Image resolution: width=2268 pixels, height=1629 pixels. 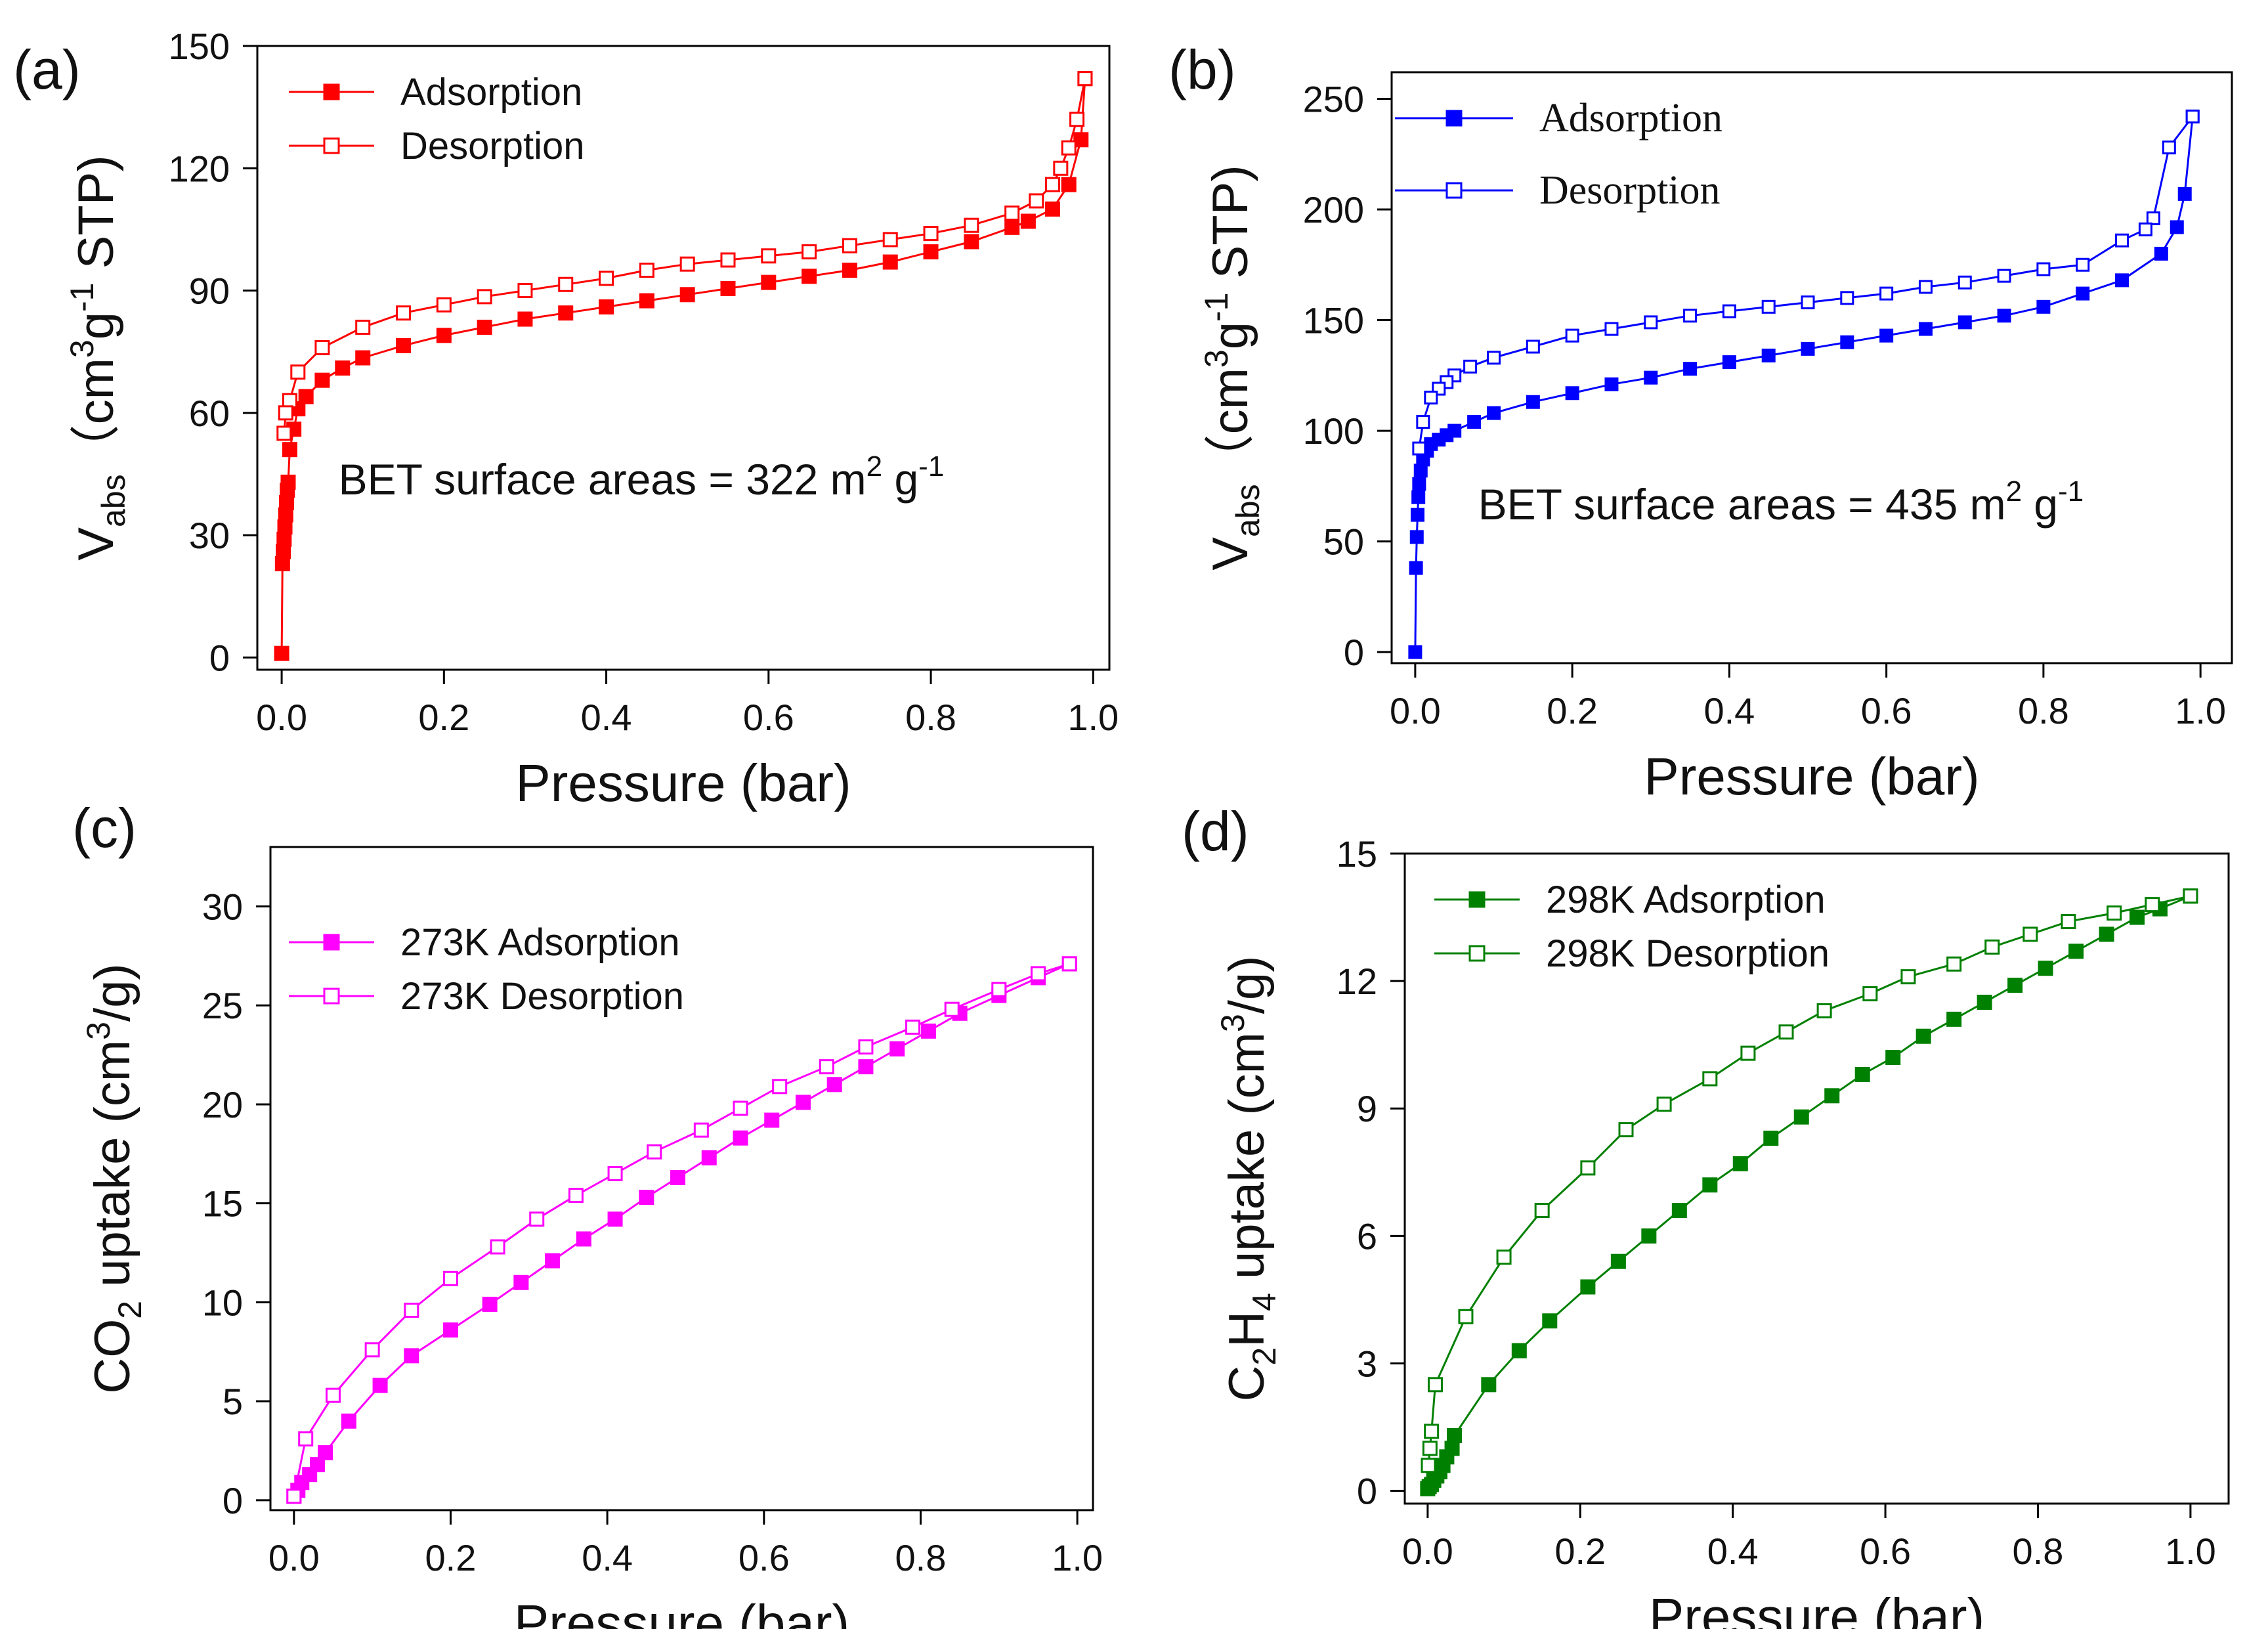 I want to click on legend-label: 298K Adsorption, so click(x=1686, y=900).